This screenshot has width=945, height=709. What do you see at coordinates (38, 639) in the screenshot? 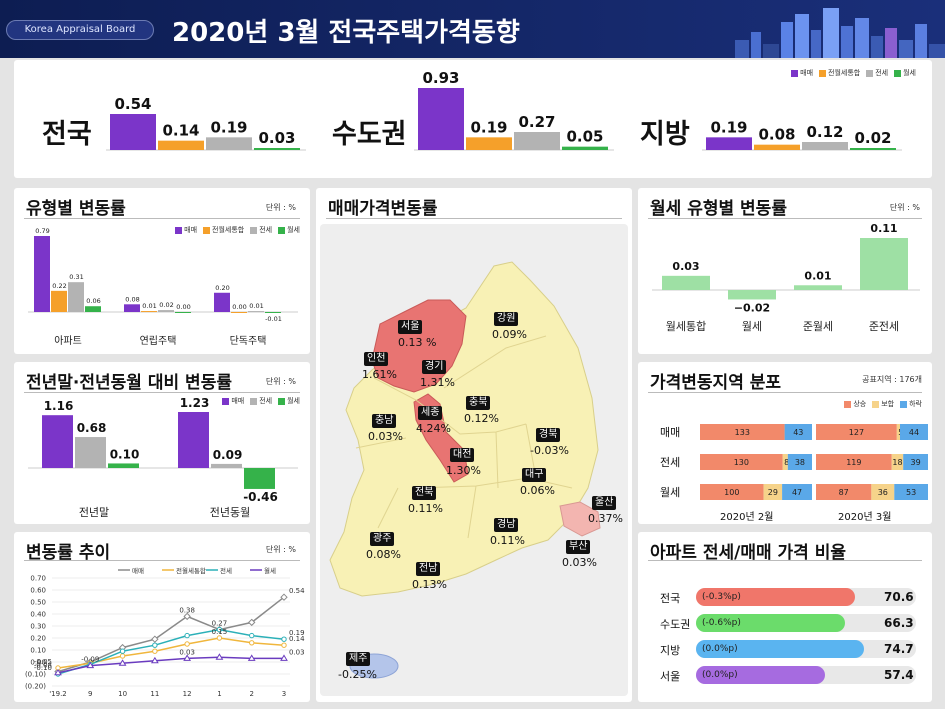
I see `y-tick-label: 0.20` at bounding box center [38, 639].